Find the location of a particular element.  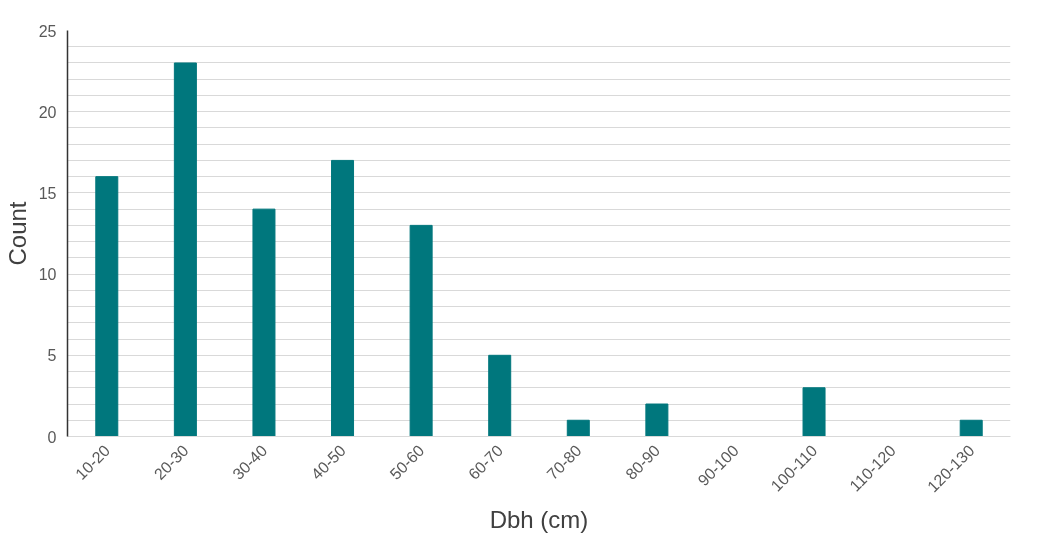

y-tick-label: 0 is located at coordinates (52, 437).